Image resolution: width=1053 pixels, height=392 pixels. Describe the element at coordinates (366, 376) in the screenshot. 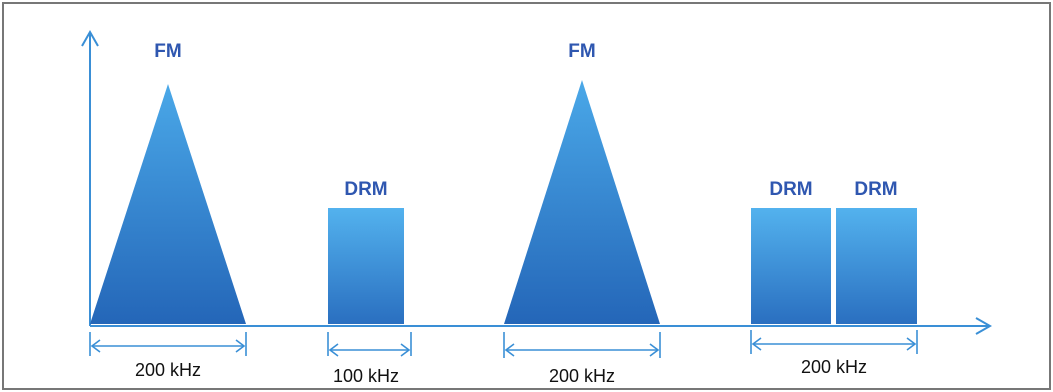

I see `bandwidth-label-2: 100 kHz` at that location.